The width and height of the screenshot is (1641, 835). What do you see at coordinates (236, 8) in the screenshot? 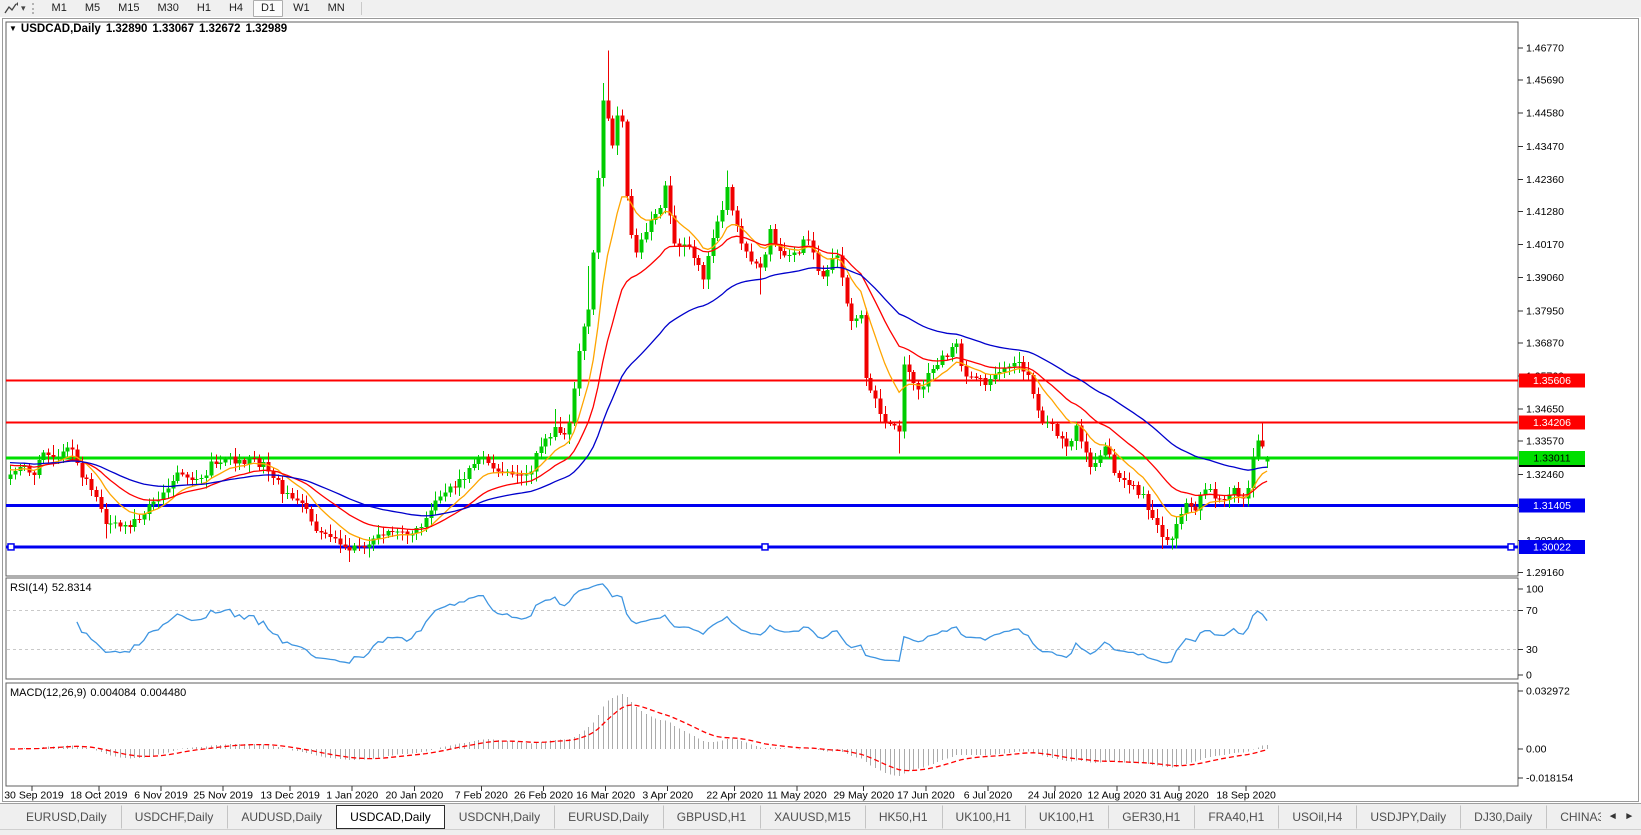
I see `timeframe-button-h4: H4` at bounding box center [236, 8].